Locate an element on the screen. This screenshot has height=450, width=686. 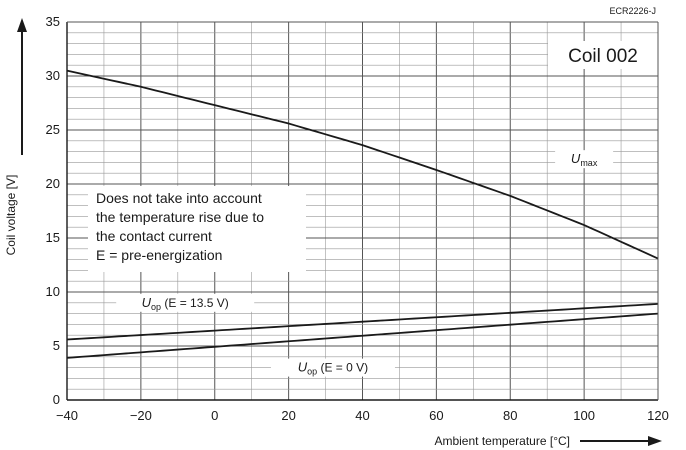
y-tick-label: 20 is located at coordinates (53, 183).